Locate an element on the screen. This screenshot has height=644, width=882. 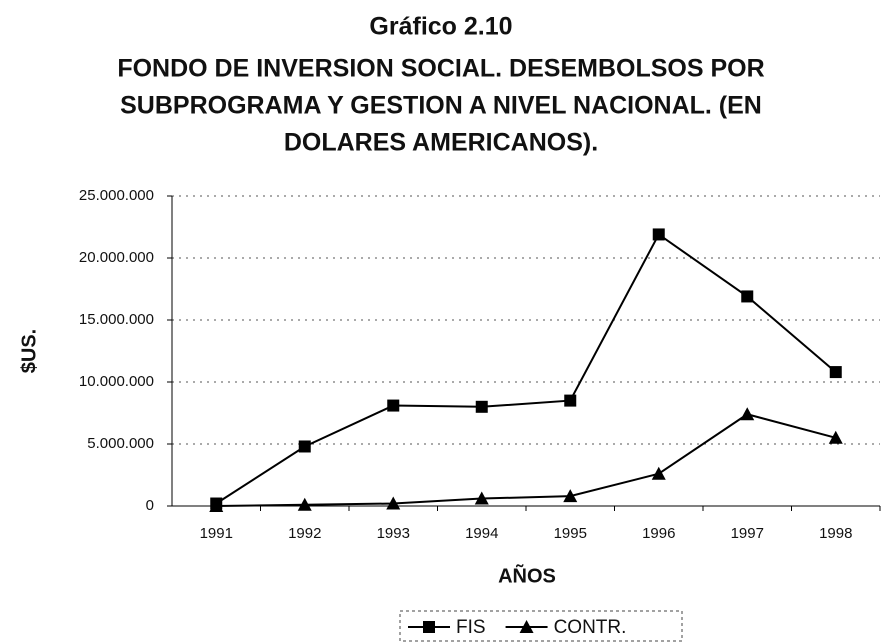
chart-subtitle: DOLARES AMERICANOS). is located at coordinates (441, 143).